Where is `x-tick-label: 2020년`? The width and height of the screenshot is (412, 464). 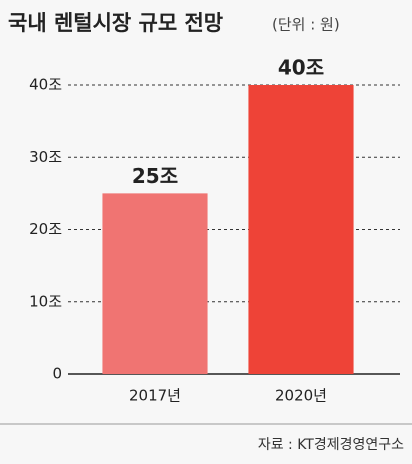
x-tick-label: 2020년 is located at coordinates (301, 396).